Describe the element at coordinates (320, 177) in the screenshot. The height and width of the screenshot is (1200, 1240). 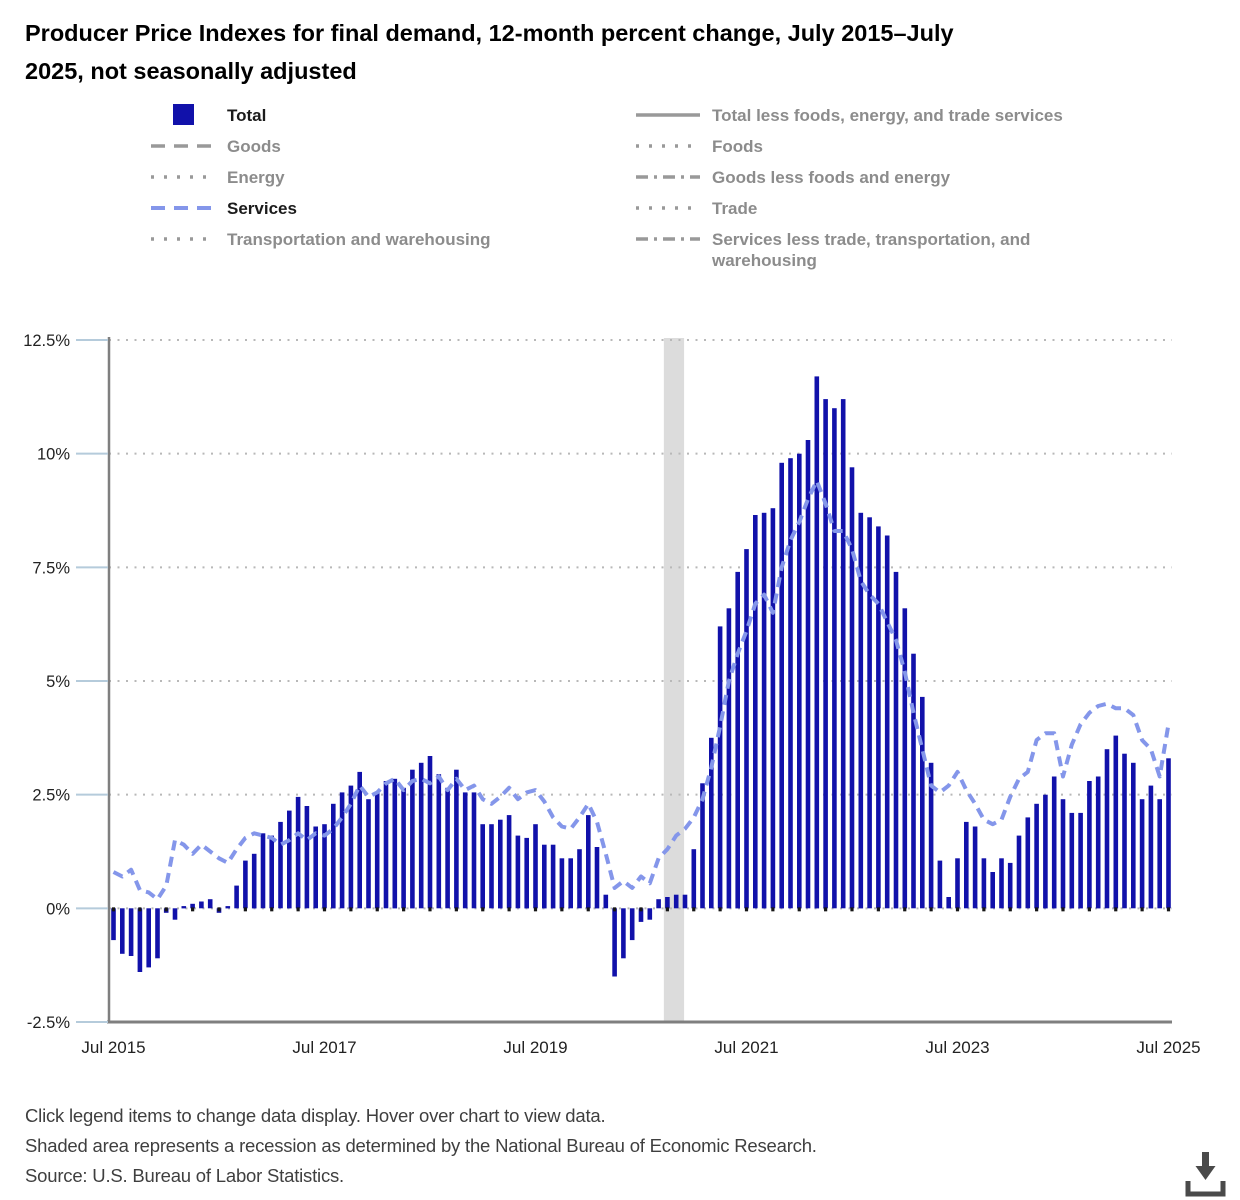
I see `legend-item-energy: Energy` at that location.